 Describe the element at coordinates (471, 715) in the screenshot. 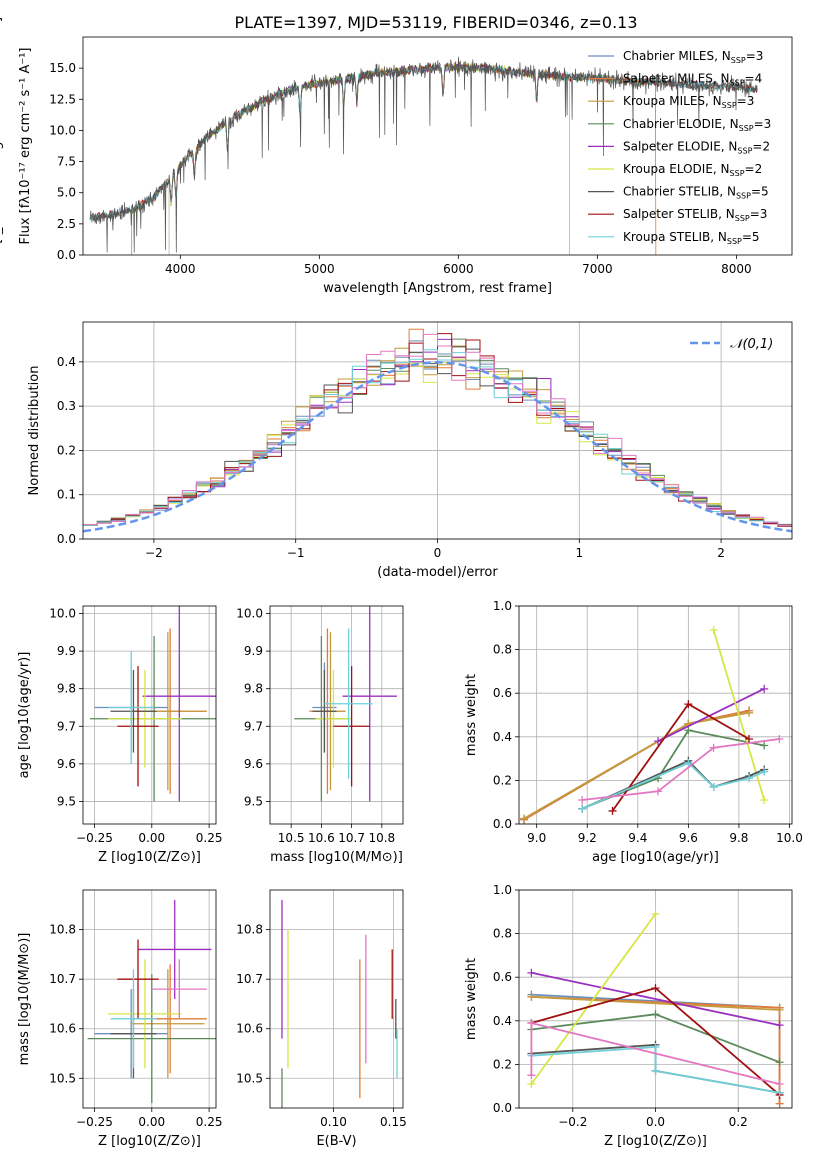

I see `y-axis-label: mass weight` at that location.